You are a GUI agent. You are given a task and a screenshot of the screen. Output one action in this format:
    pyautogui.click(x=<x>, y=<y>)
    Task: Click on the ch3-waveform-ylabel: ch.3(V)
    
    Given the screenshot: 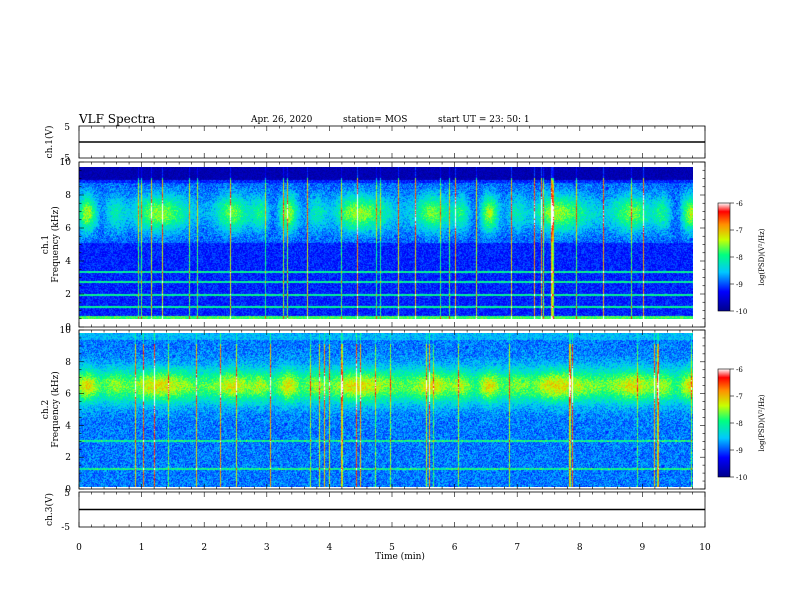 What is the action you would take?
    pyautogui.click(x=49, y=509)
    